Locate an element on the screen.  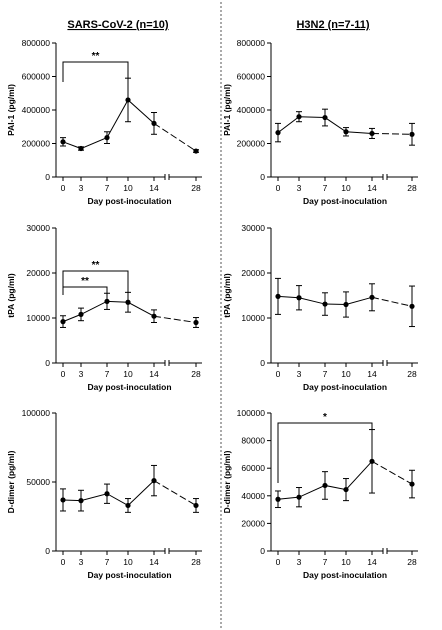
series-line is located at coordinates (108, 311).